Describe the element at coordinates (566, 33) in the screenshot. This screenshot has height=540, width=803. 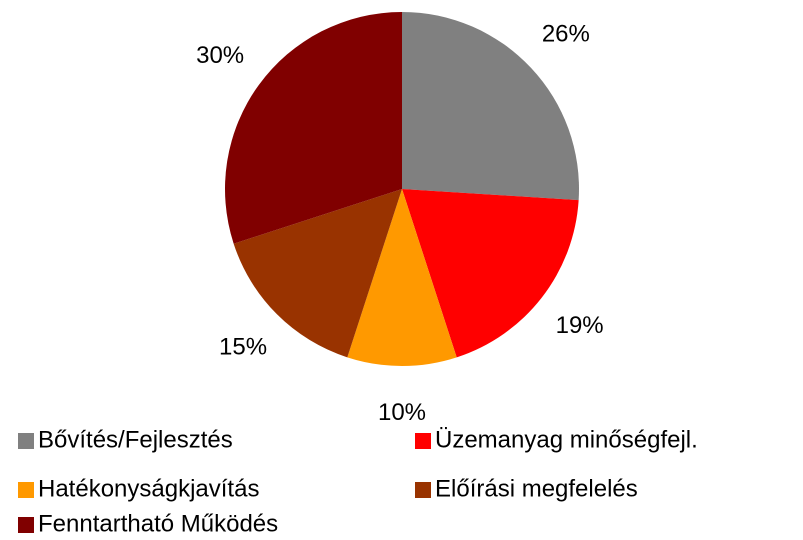
I see `data-label: 26%` at that location.